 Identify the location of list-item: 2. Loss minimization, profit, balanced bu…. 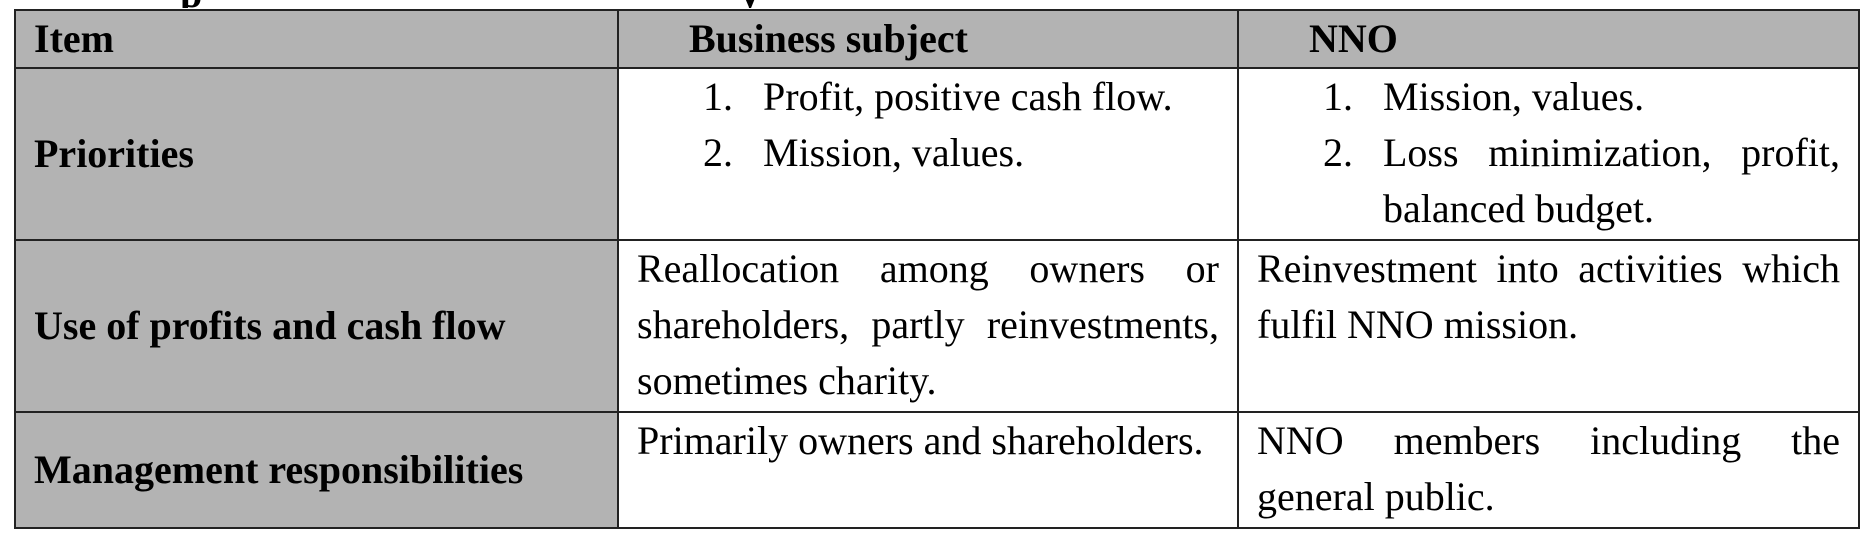
(1581, 180).